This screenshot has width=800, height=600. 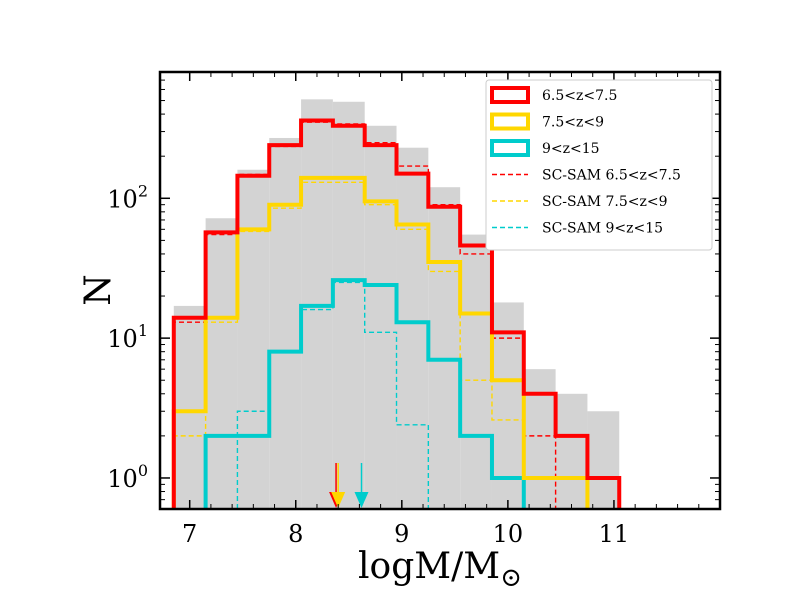 What do you see at coordinates (295, 534) in the screenshot?
I see `x-tick-label: 8` at bounding box center [295, 534].